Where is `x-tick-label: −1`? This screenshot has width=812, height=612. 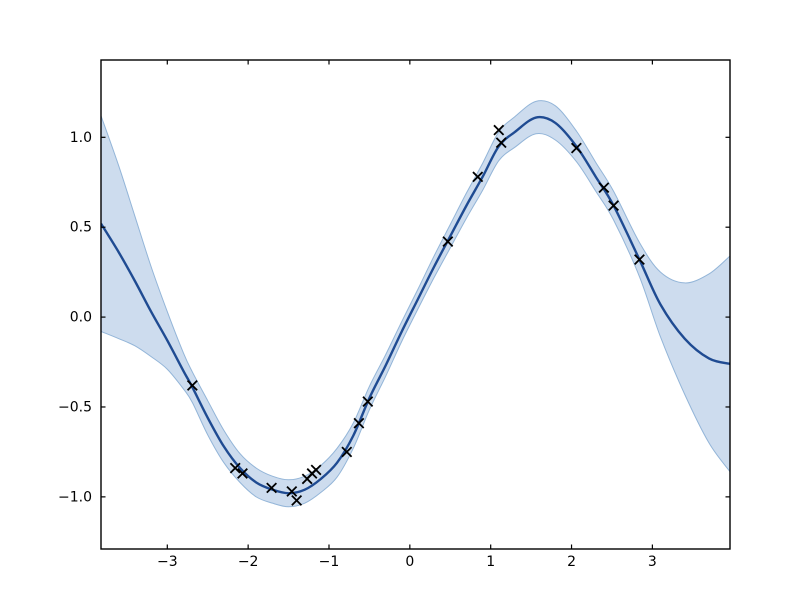
x-tick-label: −1 is located at coordinates (329, 562).